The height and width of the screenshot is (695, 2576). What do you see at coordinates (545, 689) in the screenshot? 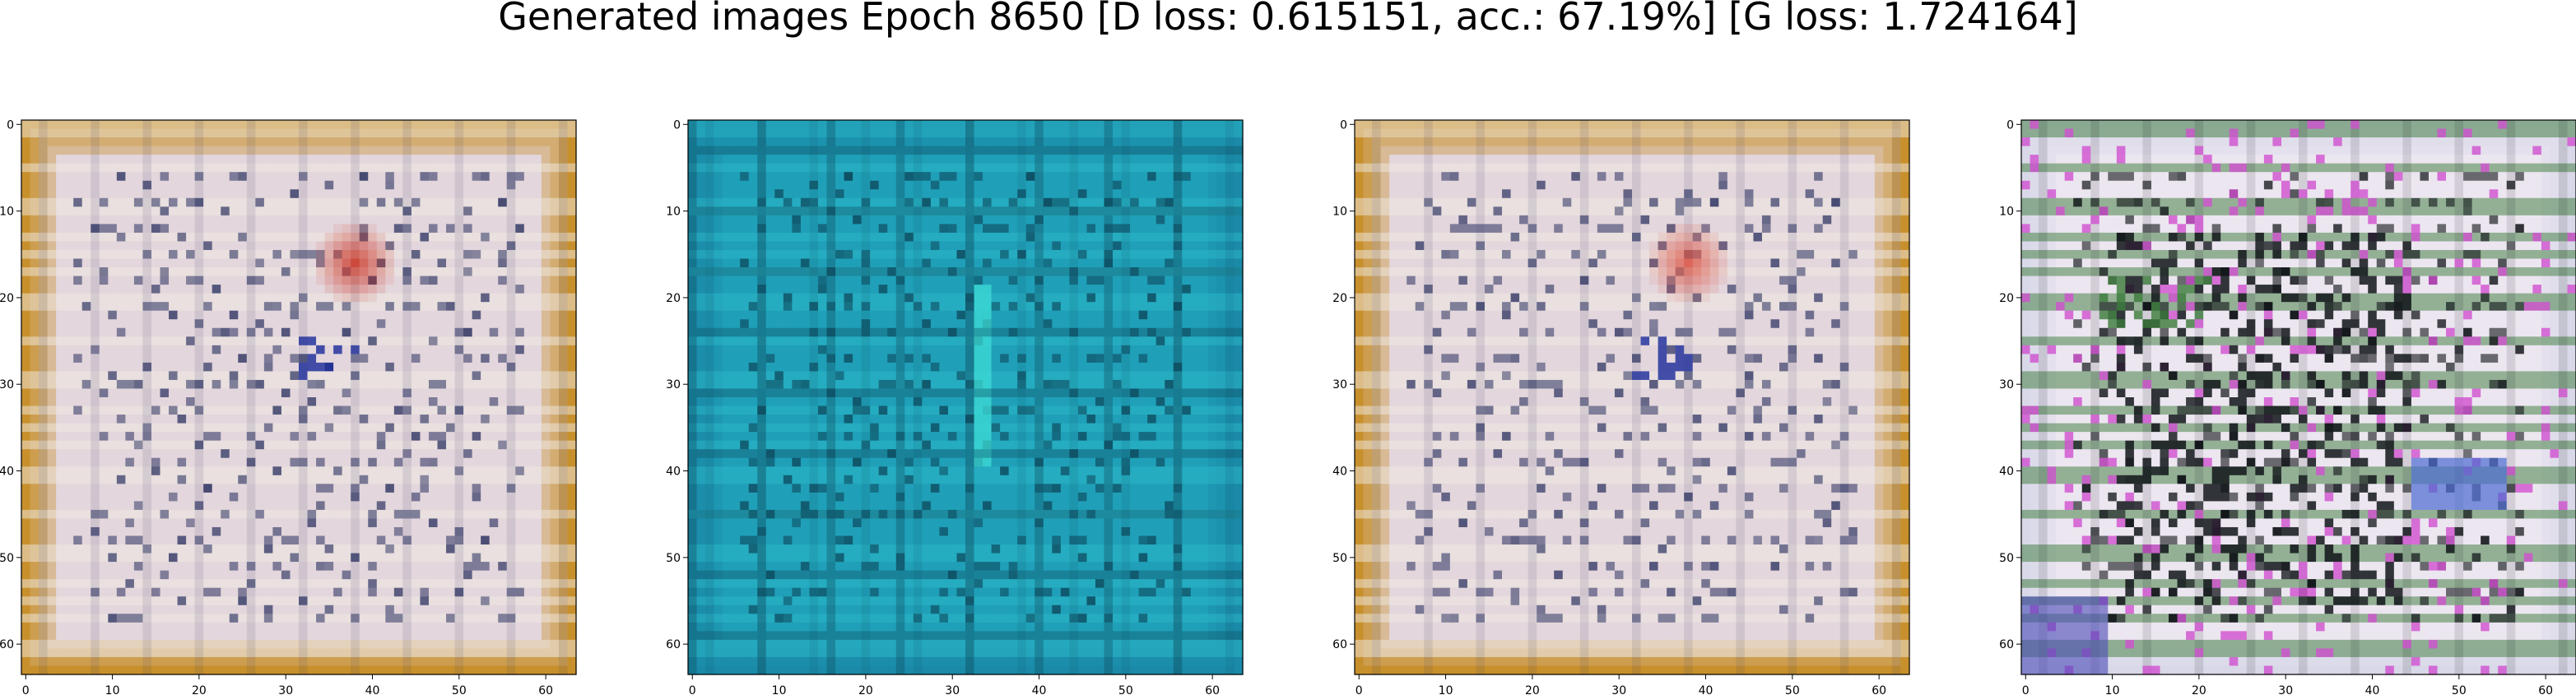
I see `x-tick-label: 60` at bounding box center [545, 689].